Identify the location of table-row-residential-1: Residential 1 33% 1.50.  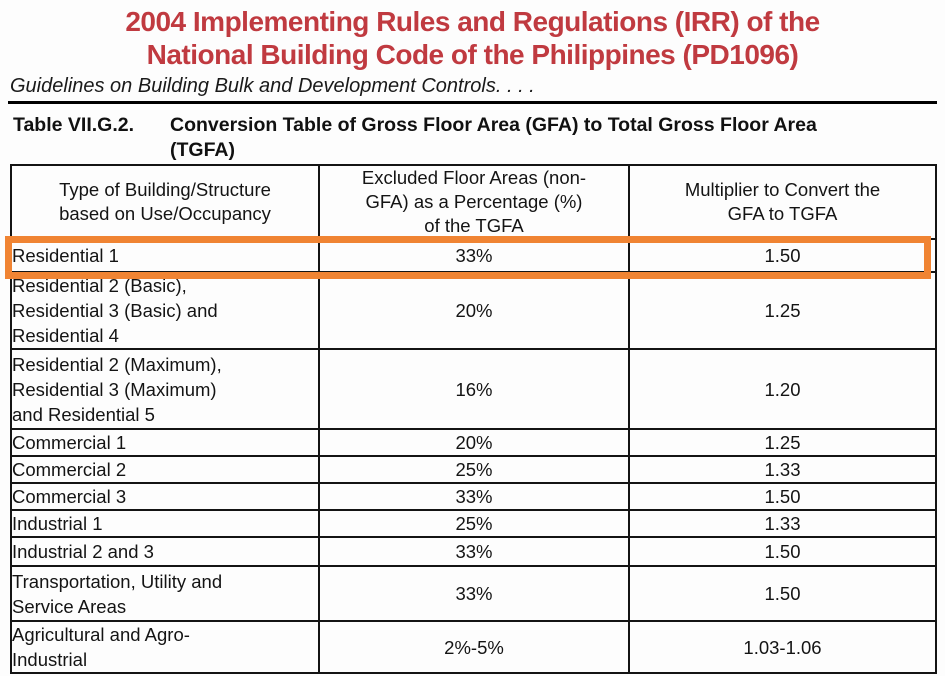
(473, 255).